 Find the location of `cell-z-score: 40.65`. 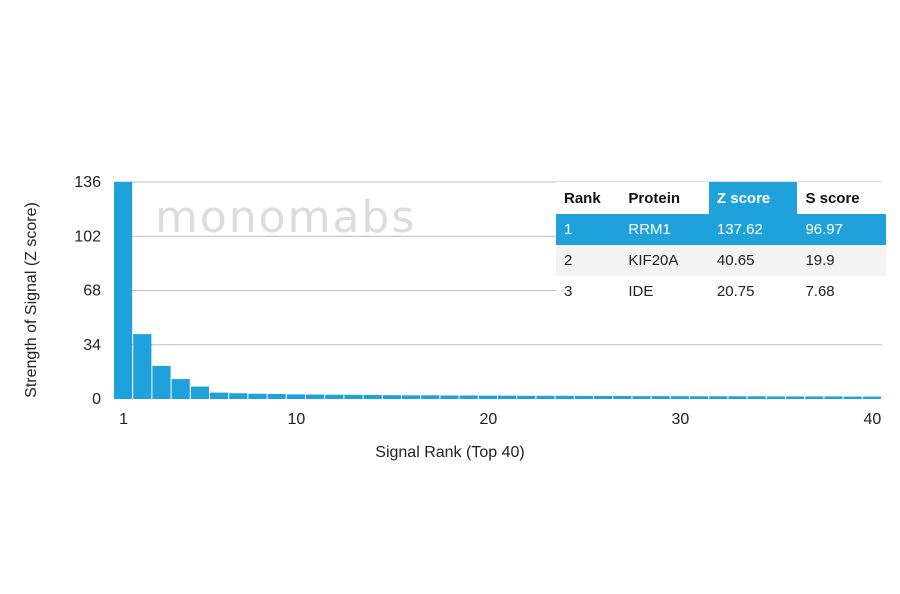

cell-z-score: 40.65 is located at coordinates (753, 260).